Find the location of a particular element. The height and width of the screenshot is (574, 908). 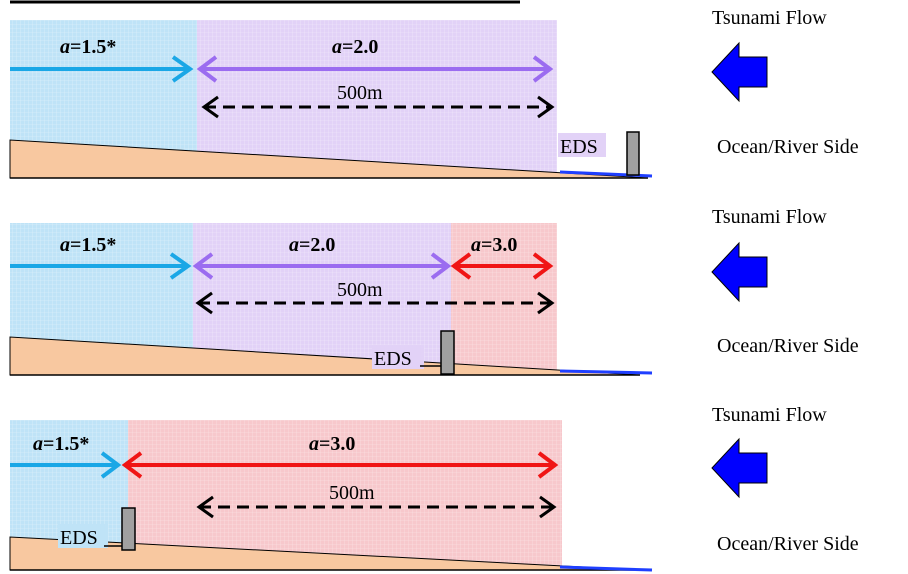

distance-label-2: 500m is located at coordinates (360, 290).